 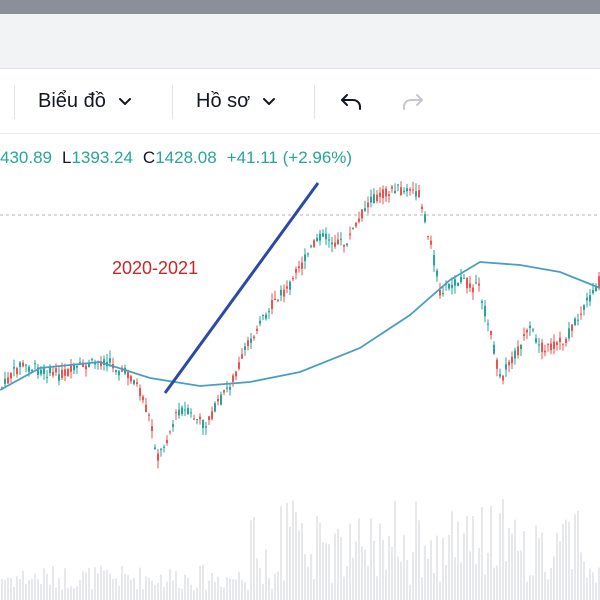 What do you see at coordinates (241, 288) in the screenshot?
I see `trend-line` at bounding box center [241, 288].